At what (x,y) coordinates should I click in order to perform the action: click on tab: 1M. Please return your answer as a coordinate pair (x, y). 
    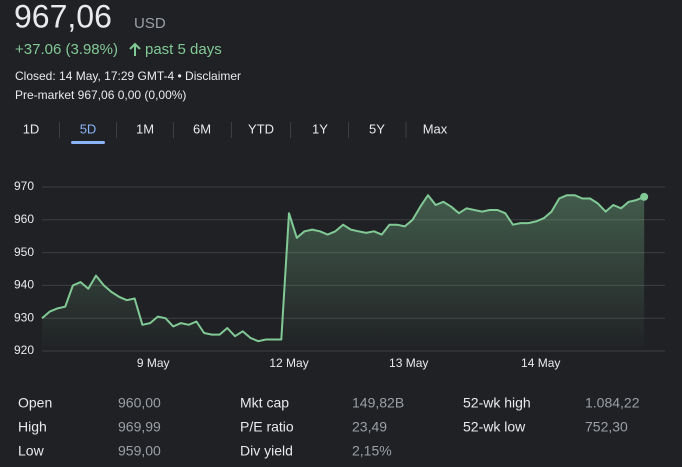
    Looking at the image, I should click on (145, 128).